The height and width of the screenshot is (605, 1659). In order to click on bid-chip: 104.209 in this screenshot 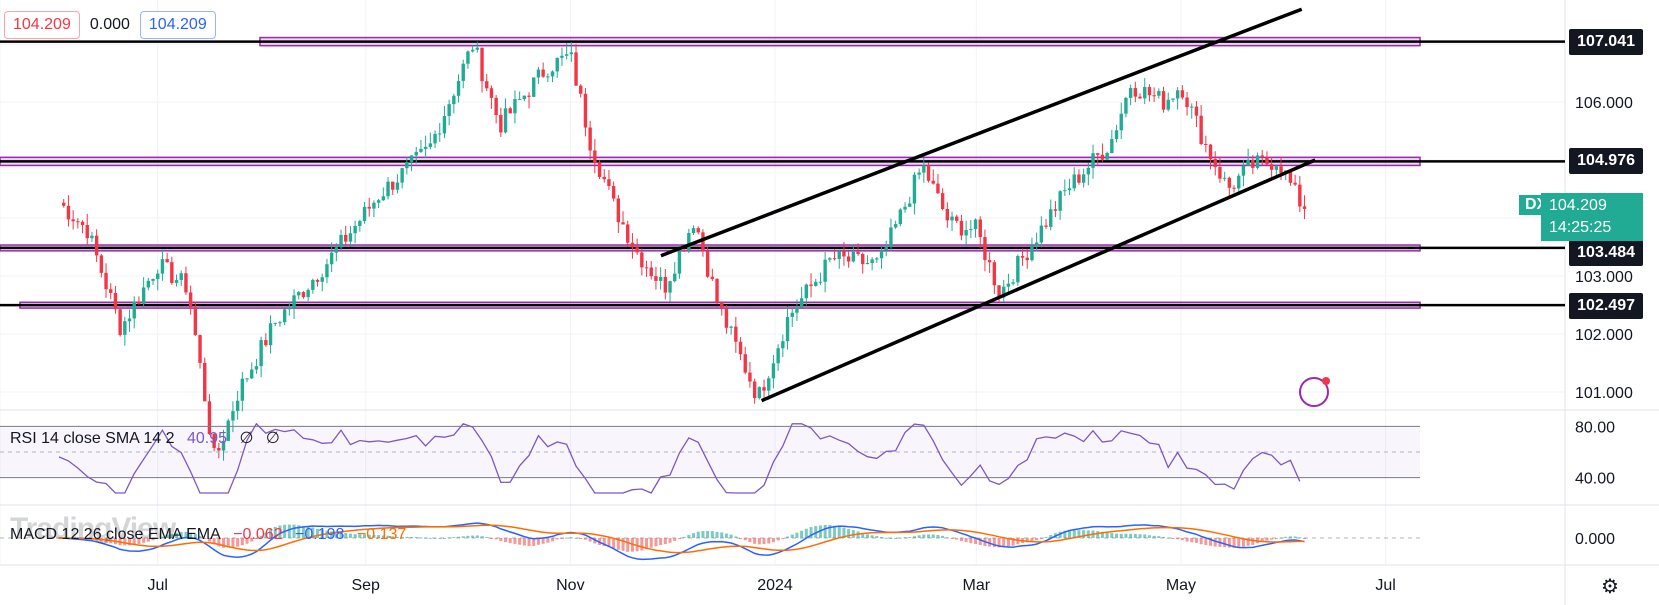, I will do `click(42, 25)`.